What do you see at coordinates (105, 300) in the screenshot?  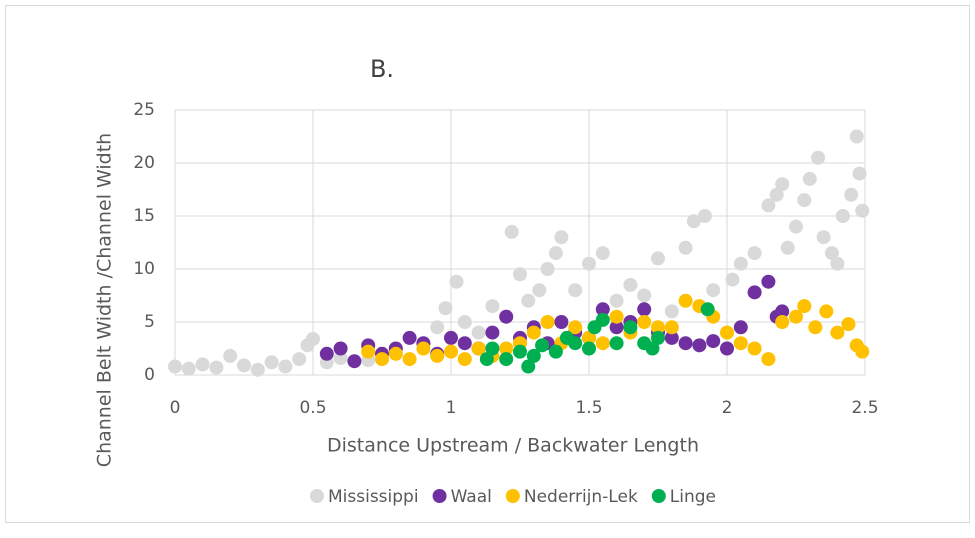 I see `y-axis-title: Channel Belt Width /Channel Width` at bounding box center [105, 300].